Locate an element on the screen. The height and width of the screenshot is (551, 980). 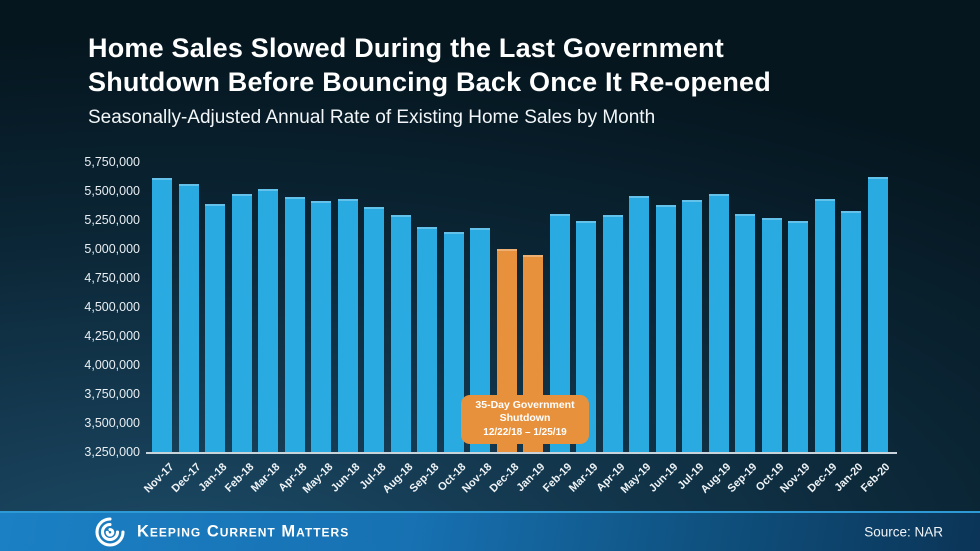
annotation-title: 35-Day Government Shutdown is located at coordinates (525, 411).